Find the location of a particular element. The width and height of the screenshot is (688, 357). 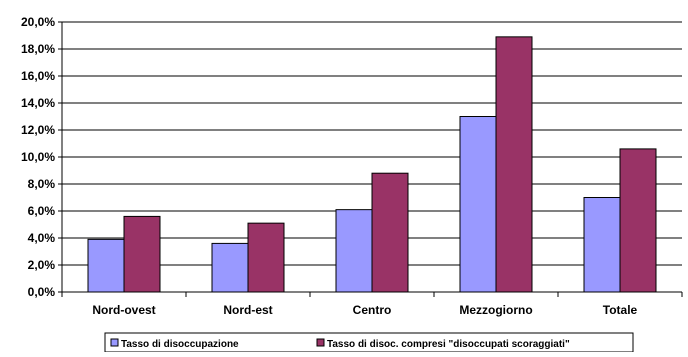

legend-label-1: Tasso di disoccupazione is located at coordinates (180, 344).